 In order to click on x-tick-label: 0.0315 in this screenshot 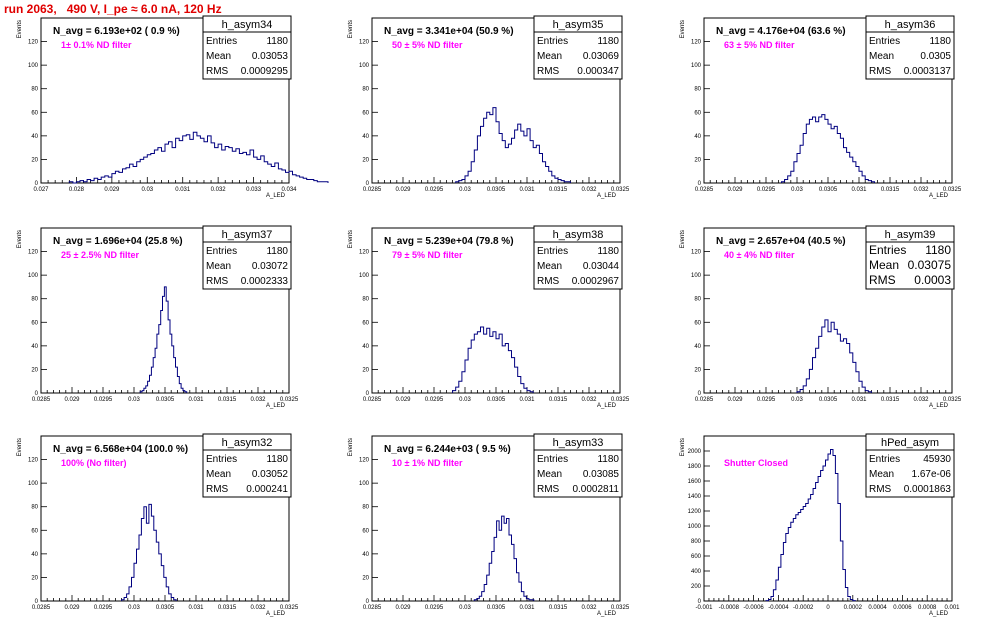, I will do `click(890, 190)`.